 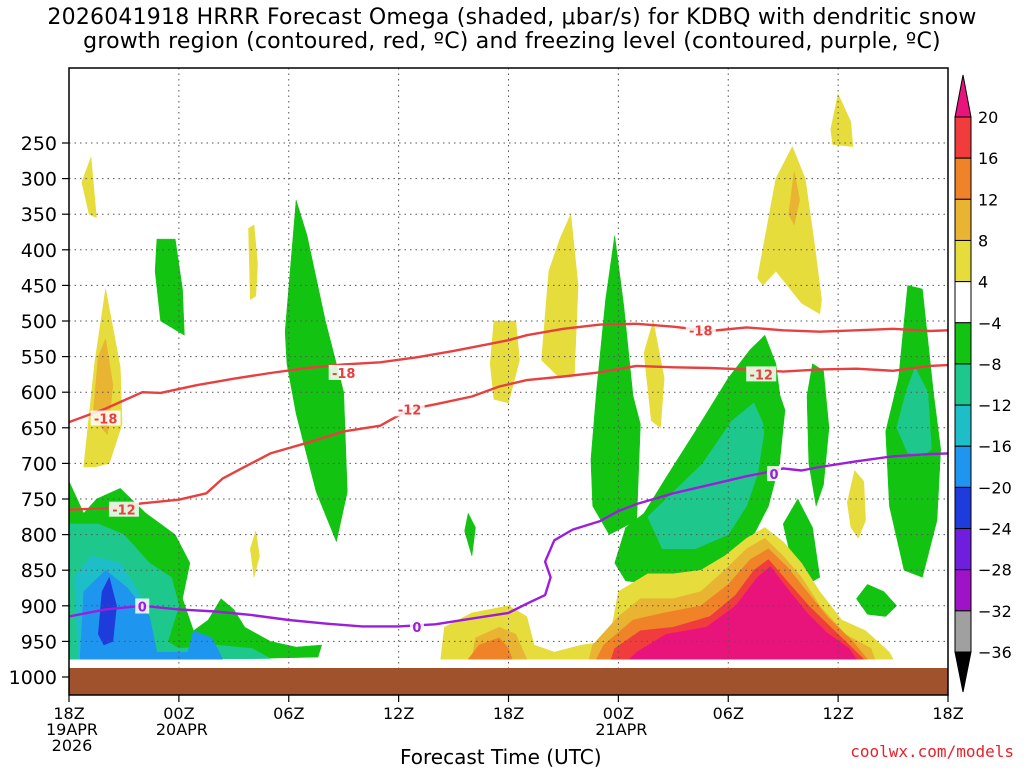 What do you see at coordinates (995, 446) in the screenshot?
I see `colorbar-label: −16` at bounding box center [995, 446].